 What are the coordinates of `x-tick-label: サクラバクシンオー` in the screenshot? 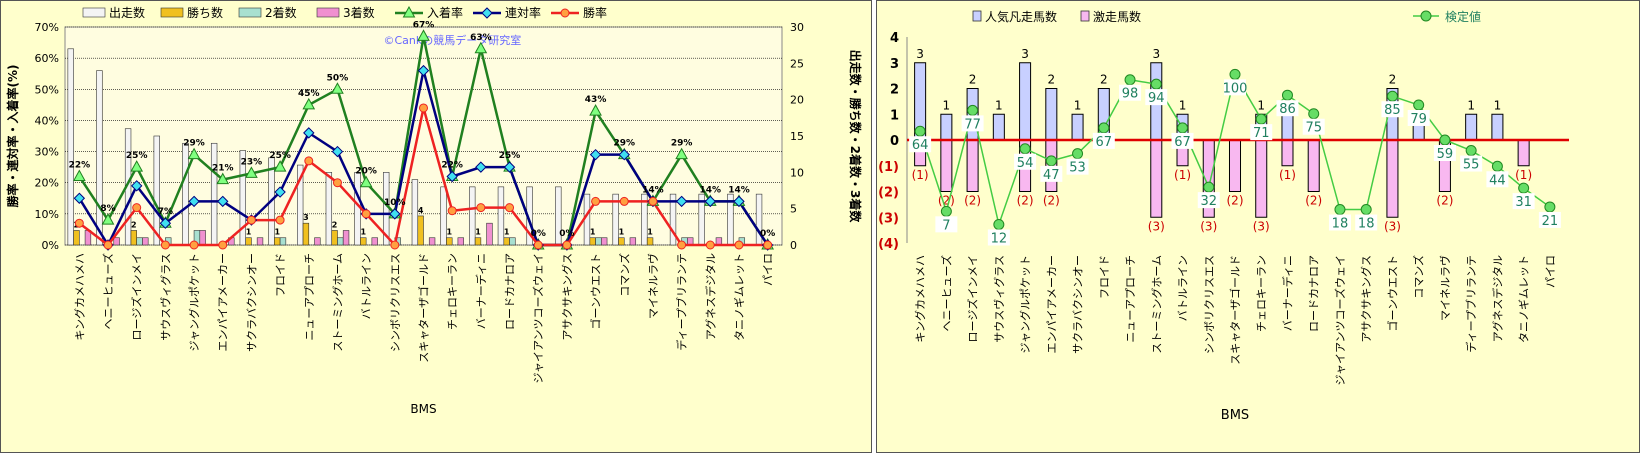 It's located at (1078, 304).